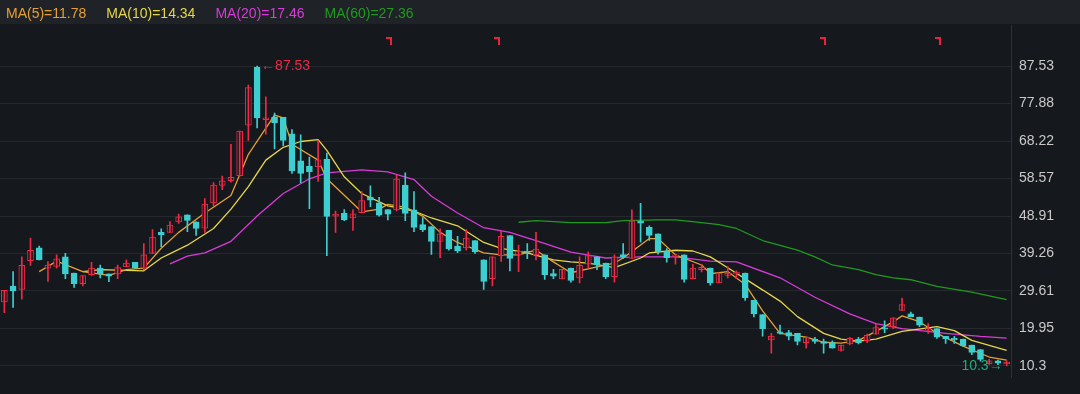 This screenshot has height=394, width=1080. What do you see at coordinates (1037, 64) in the screenshot?
I see `y-tick-label: 87.53` at bounding box center [1037, 64].